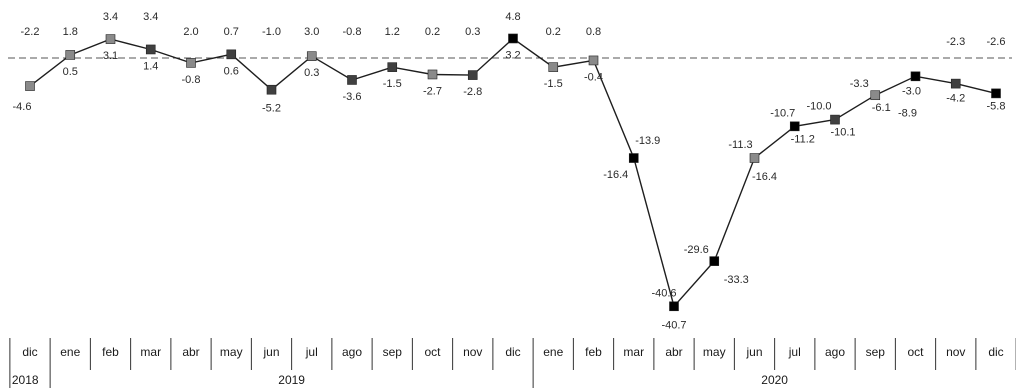 The width and height of the screenshot is (1016, 390). I want to click on upper-label-12: 4.8, so click(512, 17).